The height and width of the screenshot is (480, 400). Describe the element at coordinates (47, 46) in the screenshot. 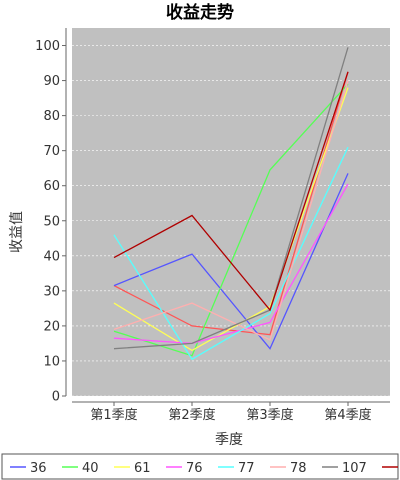

I see `y-tick-label: 100` at that location.